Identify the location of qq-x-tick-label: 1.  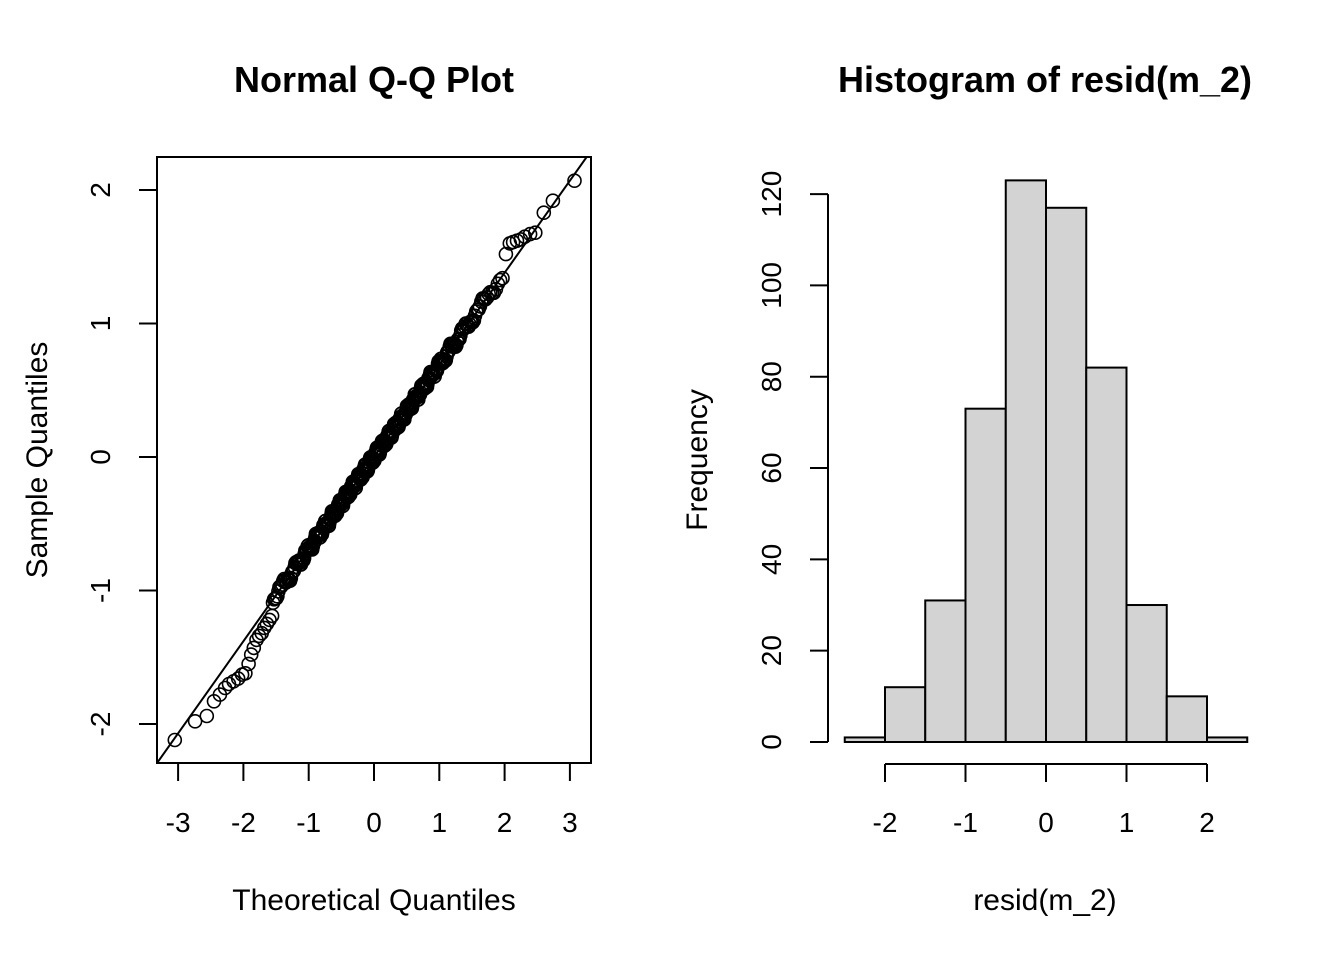
(440, 822).